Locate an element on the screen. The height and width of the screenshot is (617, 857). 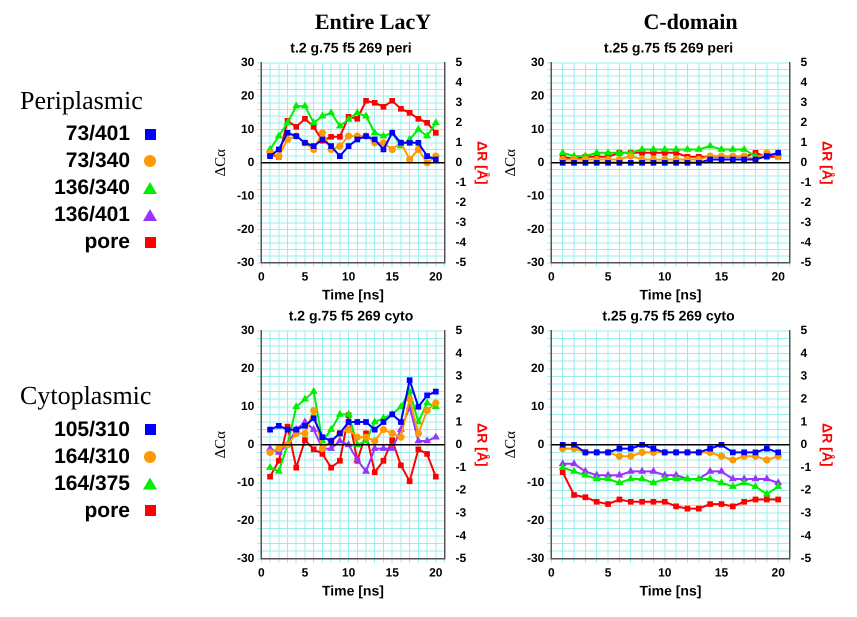
chart-title: t.25 g.75 f5 269 peri is located at coordinates (669, 47).